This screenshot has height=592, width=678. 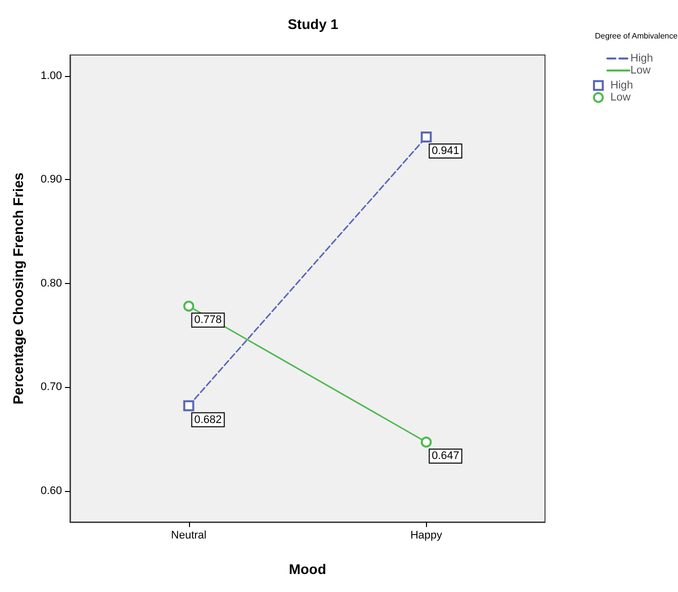 What do you see at coordinates (446, 150) in the screenshot?
I see `data-label: 0.941` at bounding box center [446, 150].